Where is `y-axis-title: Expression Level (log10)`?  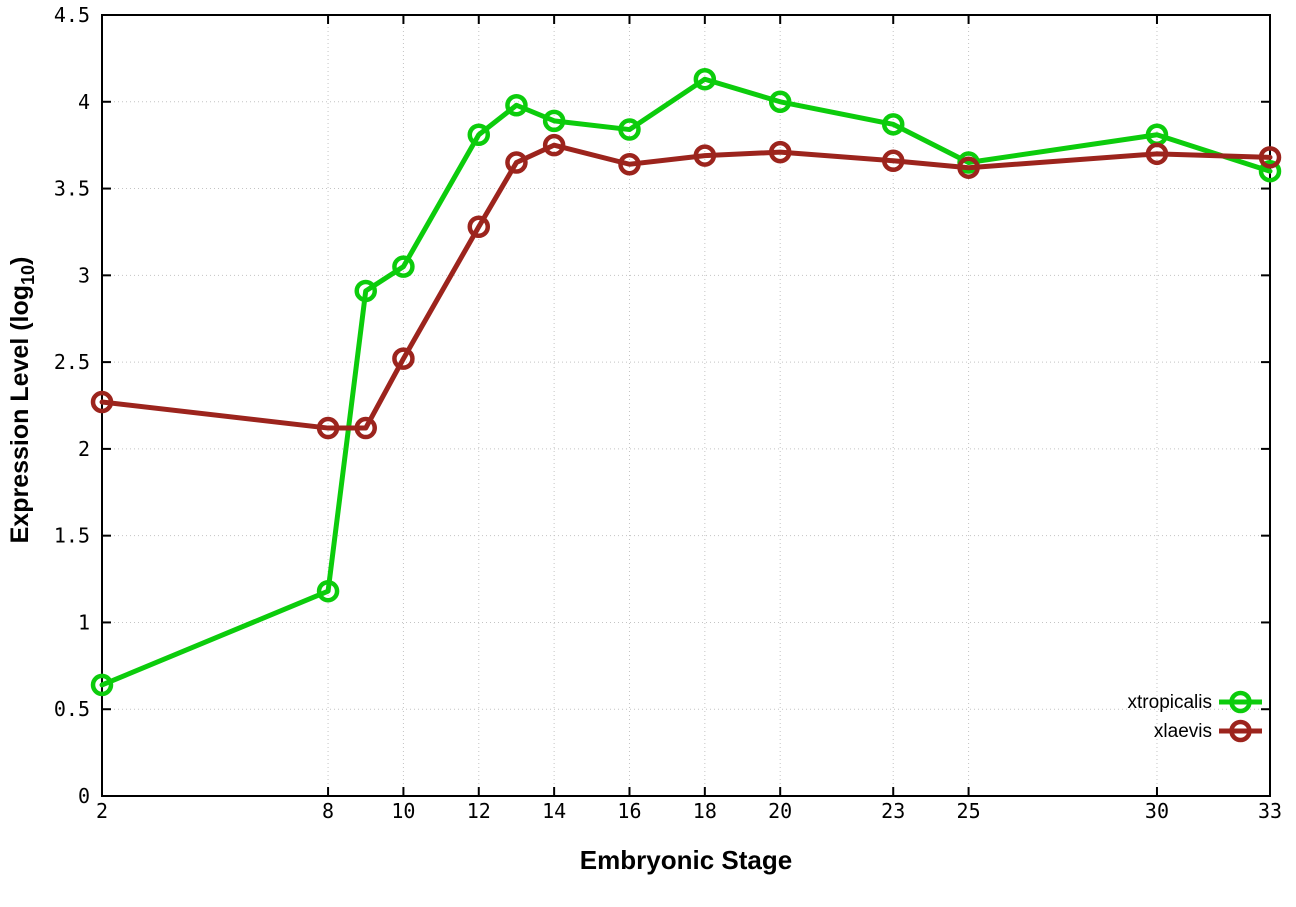 y-axis-title: Expression Level (log10) is located at coordinates (21, 400).